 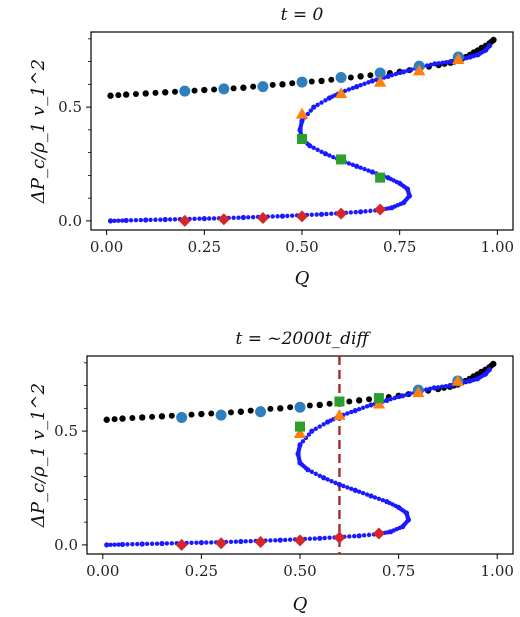 What do you see at coordinates (300, 604) in the screenshot?
I see `x-axis-label: Q` at bounding box center [300, 604].